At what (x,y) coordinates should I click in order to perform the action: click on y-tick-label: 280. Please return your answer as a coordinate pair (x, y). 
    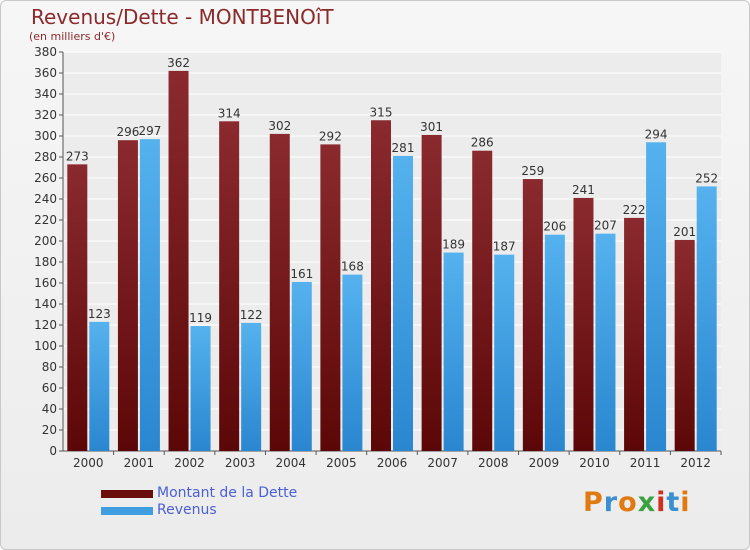
    Looking at the image, I should click on (45, 157).